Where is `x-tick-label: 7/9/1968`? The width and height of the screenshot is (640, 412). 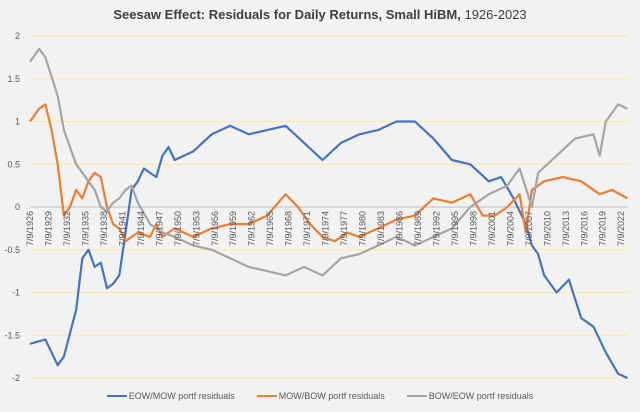
x-tick-label: 7/9/1968 is located at coordinates (289, 228).